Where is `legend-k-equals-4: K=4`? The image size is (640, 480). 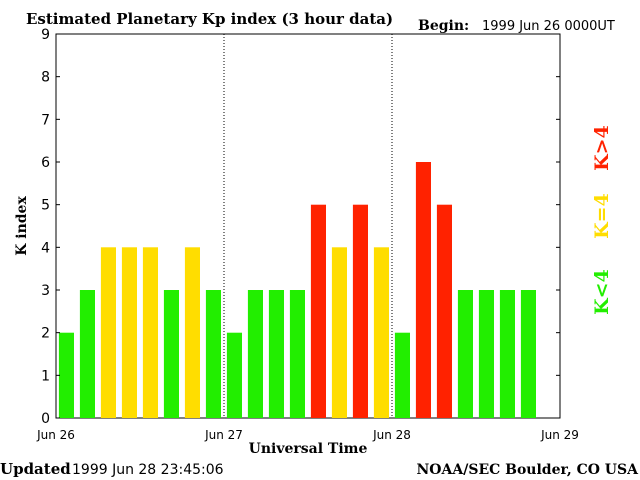 legend-k-equals-4: K=4 is located at coordinates (602, 216).